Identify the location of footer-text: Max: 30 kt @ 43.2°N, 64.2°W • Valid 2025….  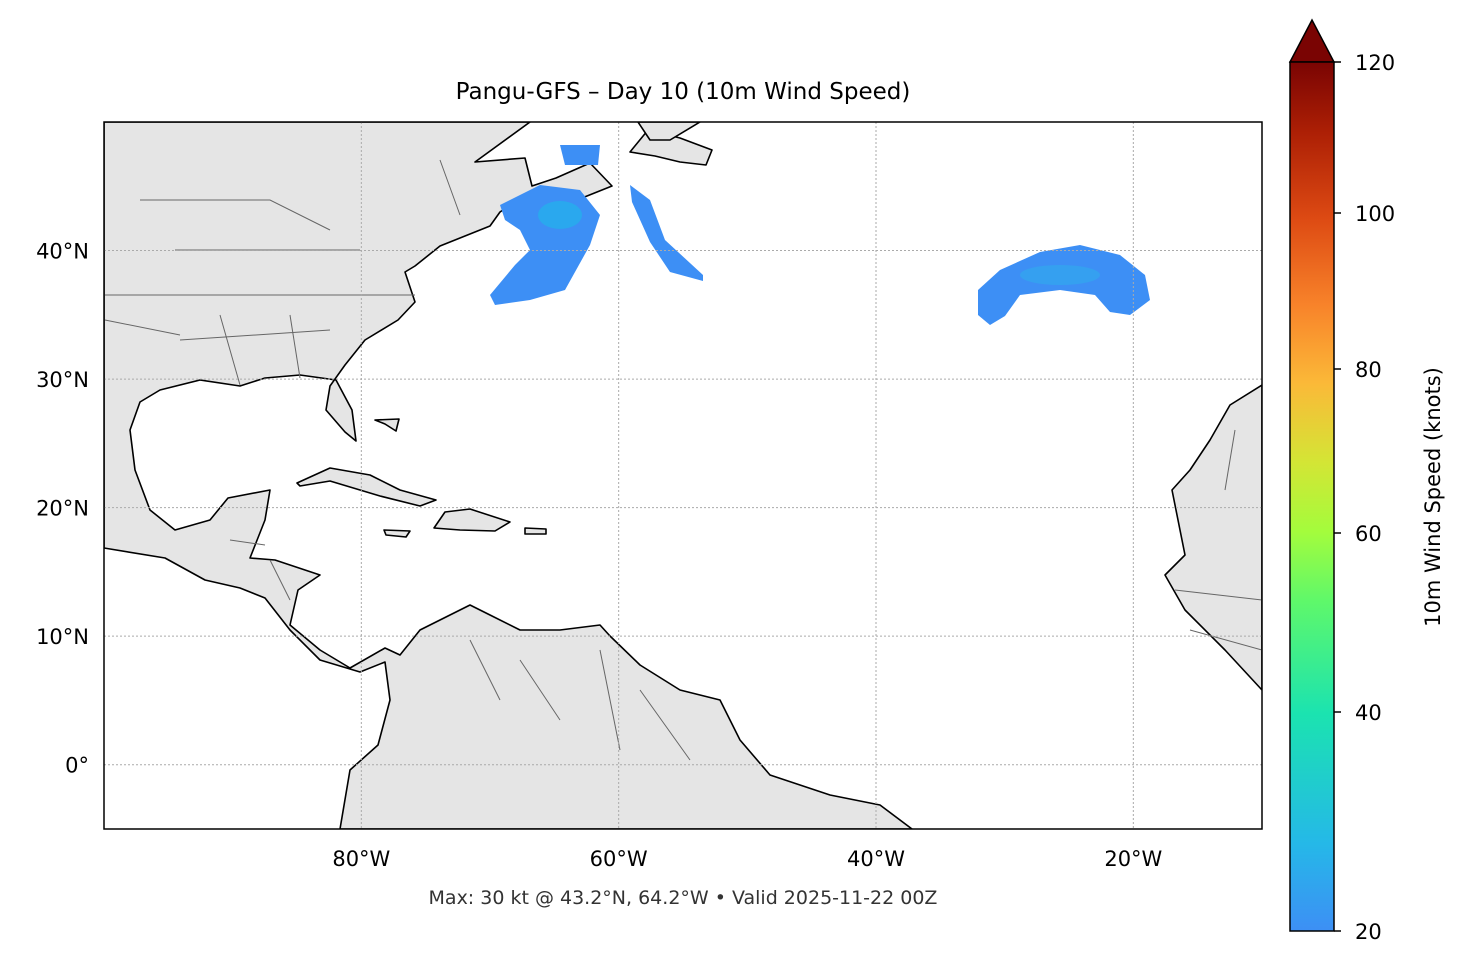
(683, 898).